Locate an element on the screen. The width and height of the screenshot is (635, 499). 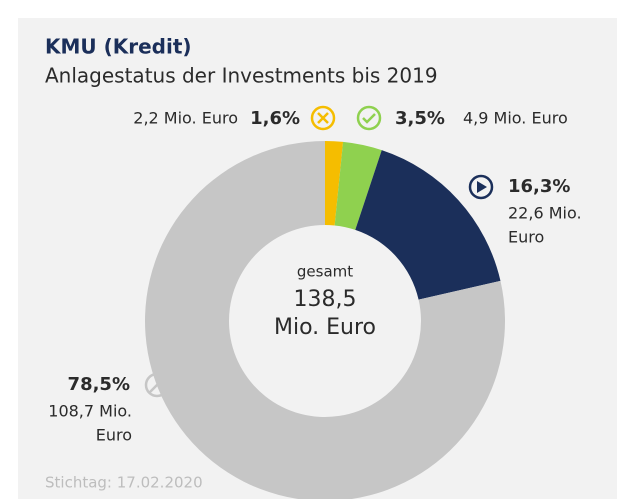
amount-label: 108,7 Mio. is located at coordinates (90, 411).